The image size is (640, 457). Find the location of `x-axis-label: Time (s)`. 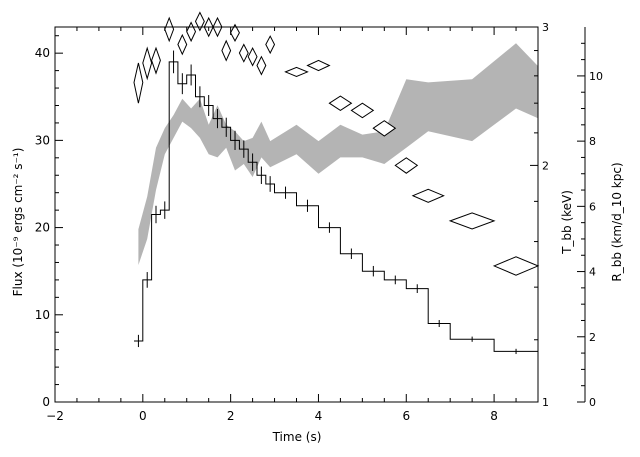

x-axis-label: Time (s) is located at coordinates (297, 437).